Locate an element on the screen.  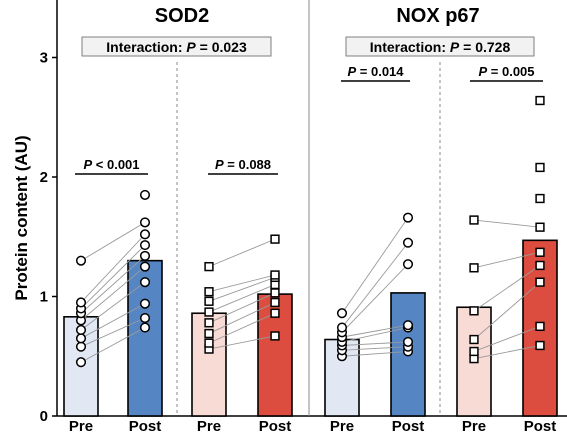
interaction-label: Interaction: P = 0.023 is located at coordinates (176, 47).